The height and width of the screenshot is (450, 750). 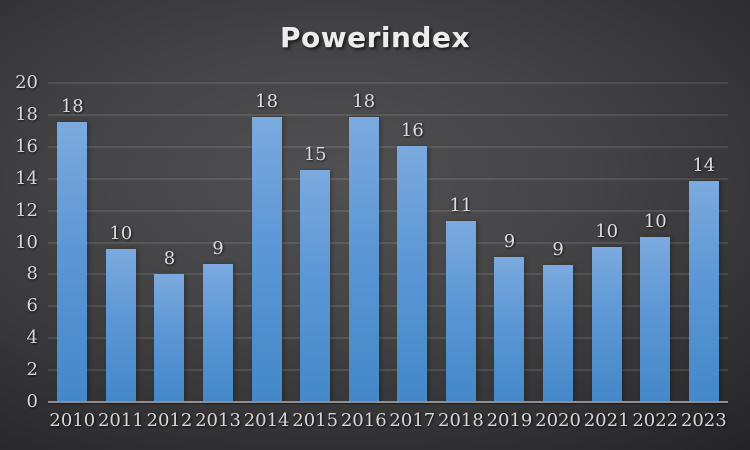 What do you see at coordinates (72, 262) in the screenshot?
I see `bar-2010` at bounding box center [72, 262].